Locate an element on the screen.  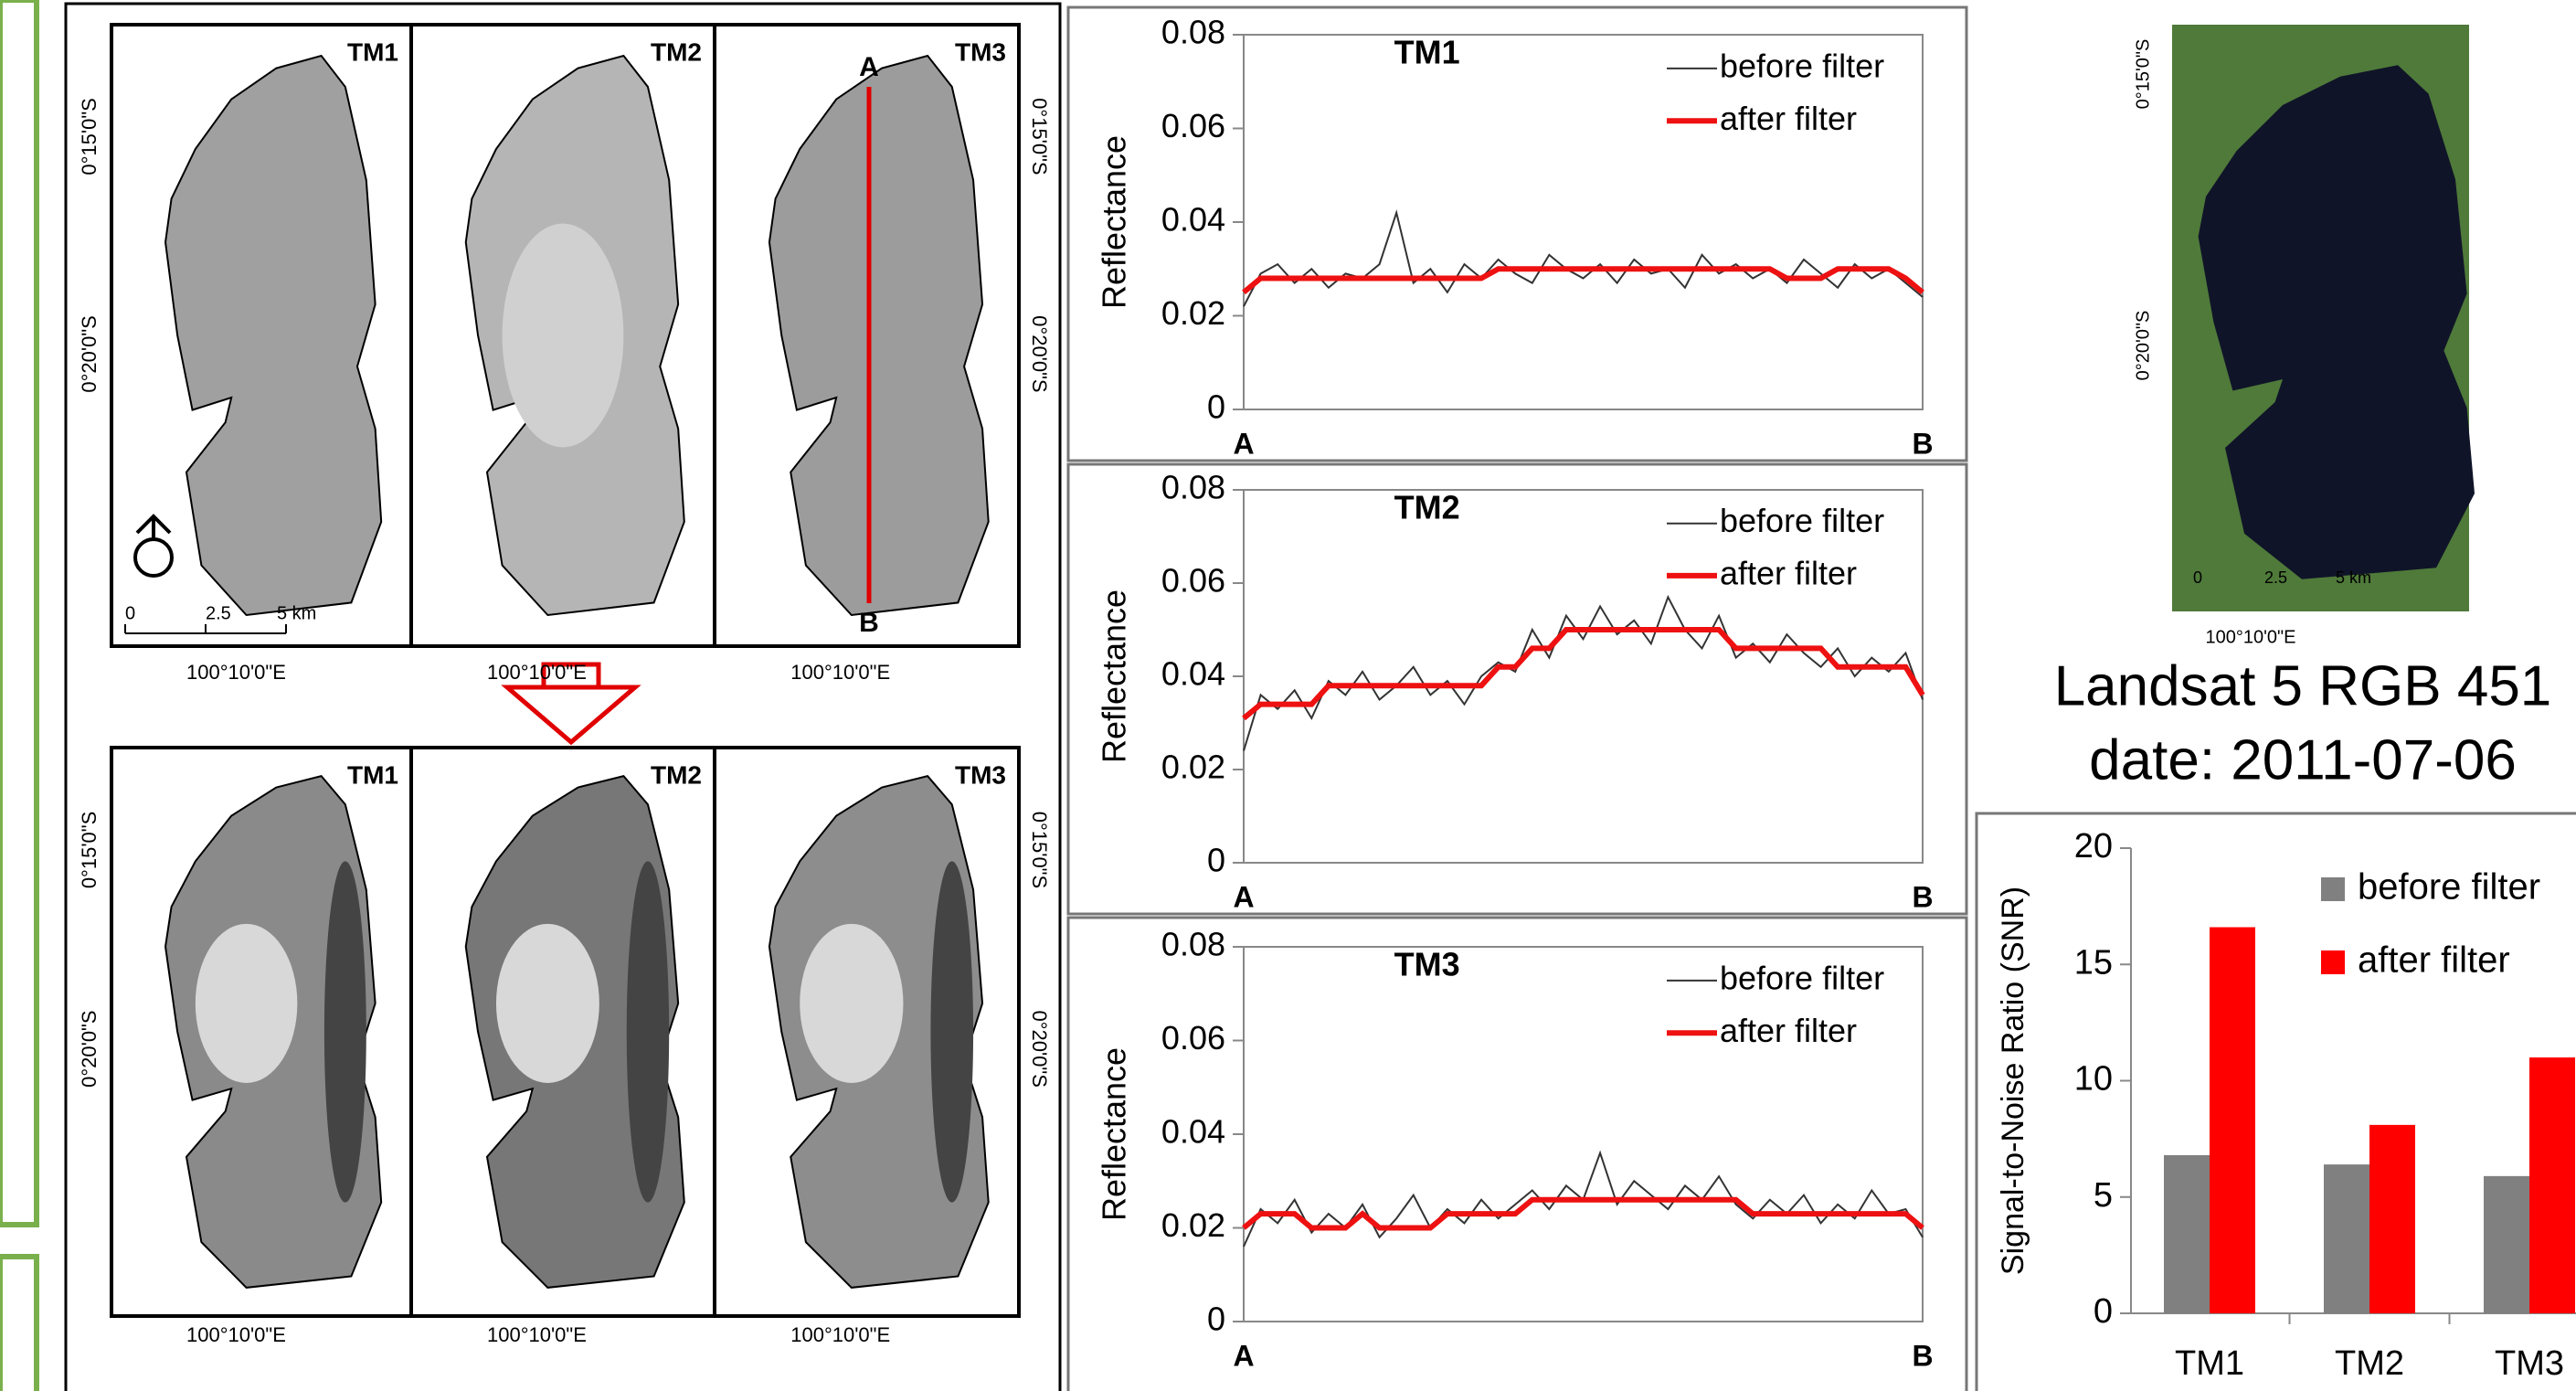
profile-end: B is located at coordinates (869, 623).